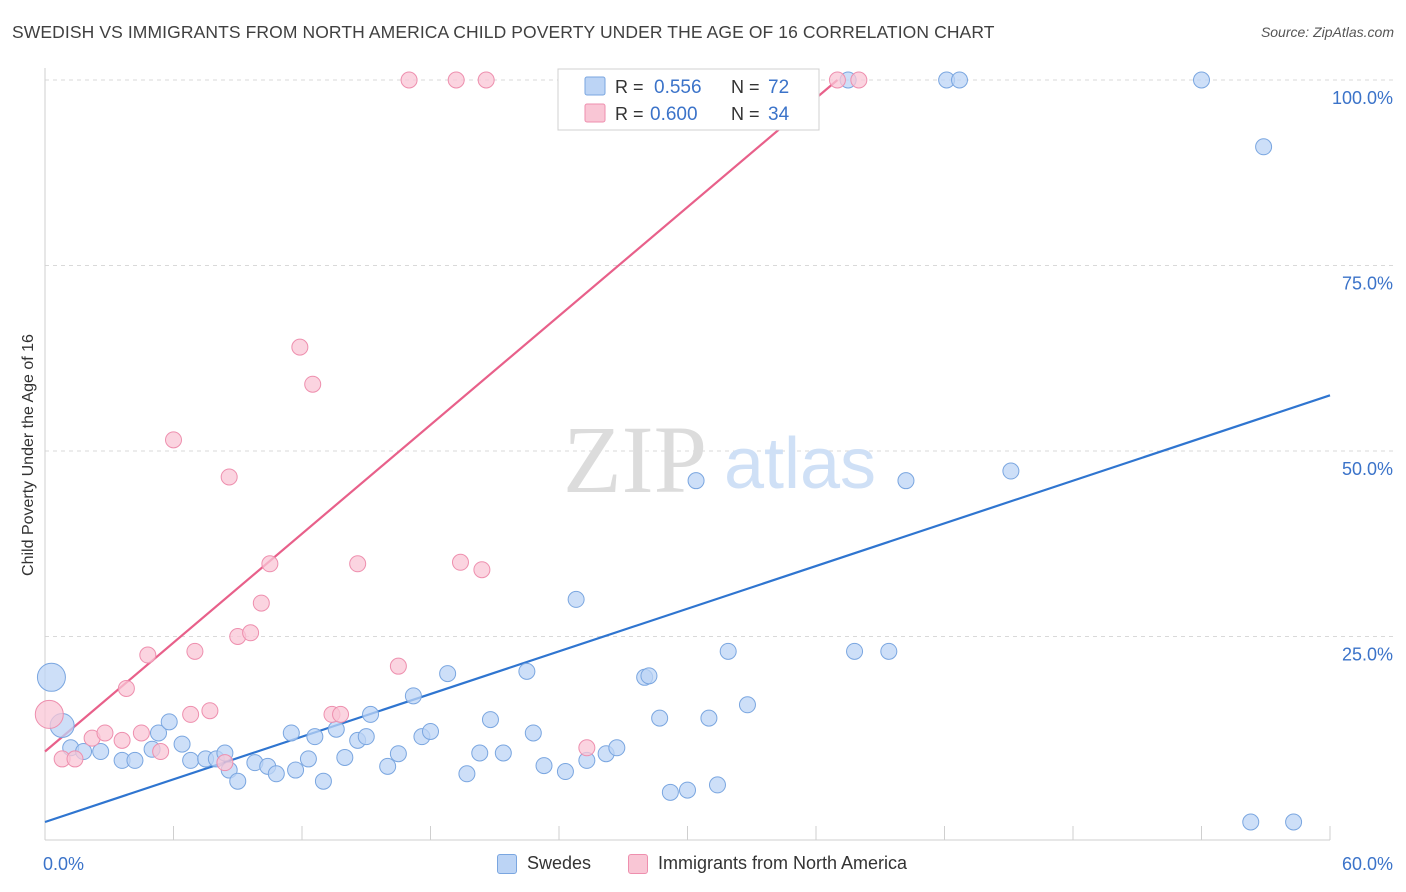 Image resolution: width=1406 pixels, height=892 pixels. What do you see at coordinates (719, 459) in the screenshot?
I see `watermark: ZIP atlas` at bounding box center [719, 459].